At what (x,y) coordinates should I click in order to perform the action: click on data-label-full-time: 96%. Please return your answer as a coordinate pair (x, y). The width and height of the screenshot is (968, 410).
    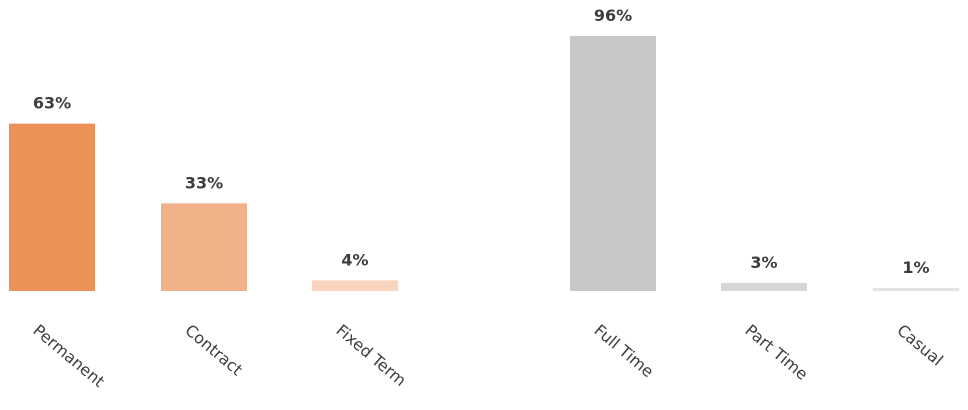
    Looking at the image, I should click on (613, 15).